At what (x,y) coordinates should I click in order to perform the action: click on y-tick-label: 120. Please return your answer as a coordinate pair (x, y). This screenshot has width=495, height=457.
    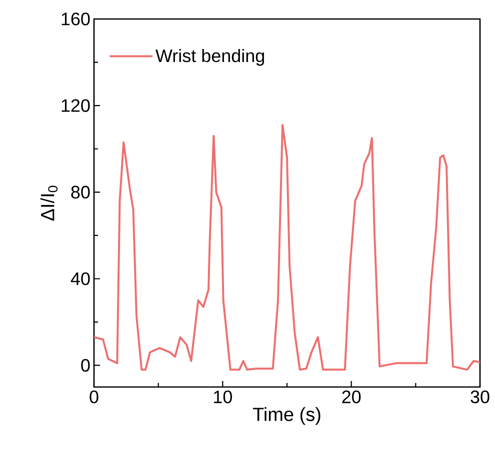
    Looking at the image, I should click on (76, 105).